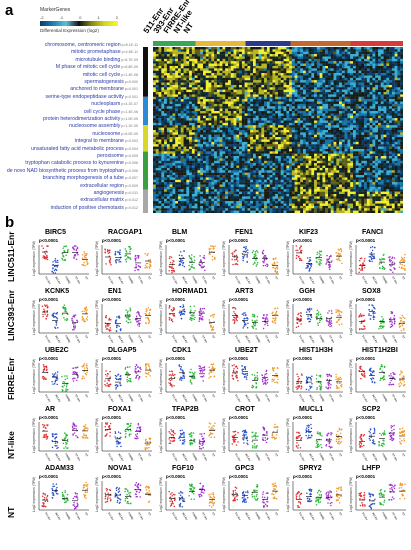 This screenshot has width=411, height=550. What do you see at coordinates (372, 232) in the screenshot?
I see `gene-title: FANCI` at bounding box center [372, 232].